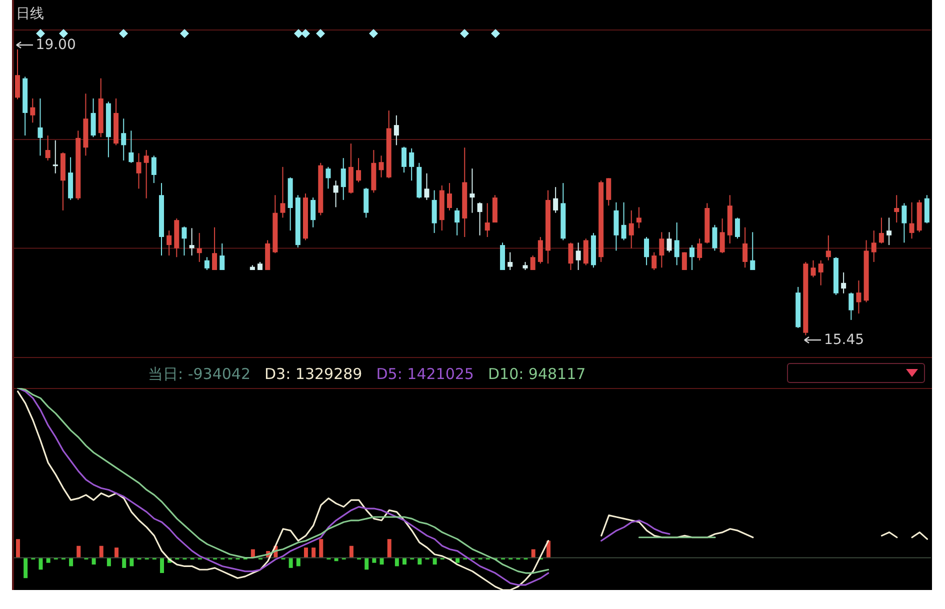 The height and width of the screenshot is (609, 945). Describe the element at coordinates (56, 45) in the screenshot. I see `annotation: 19.00` at that location.